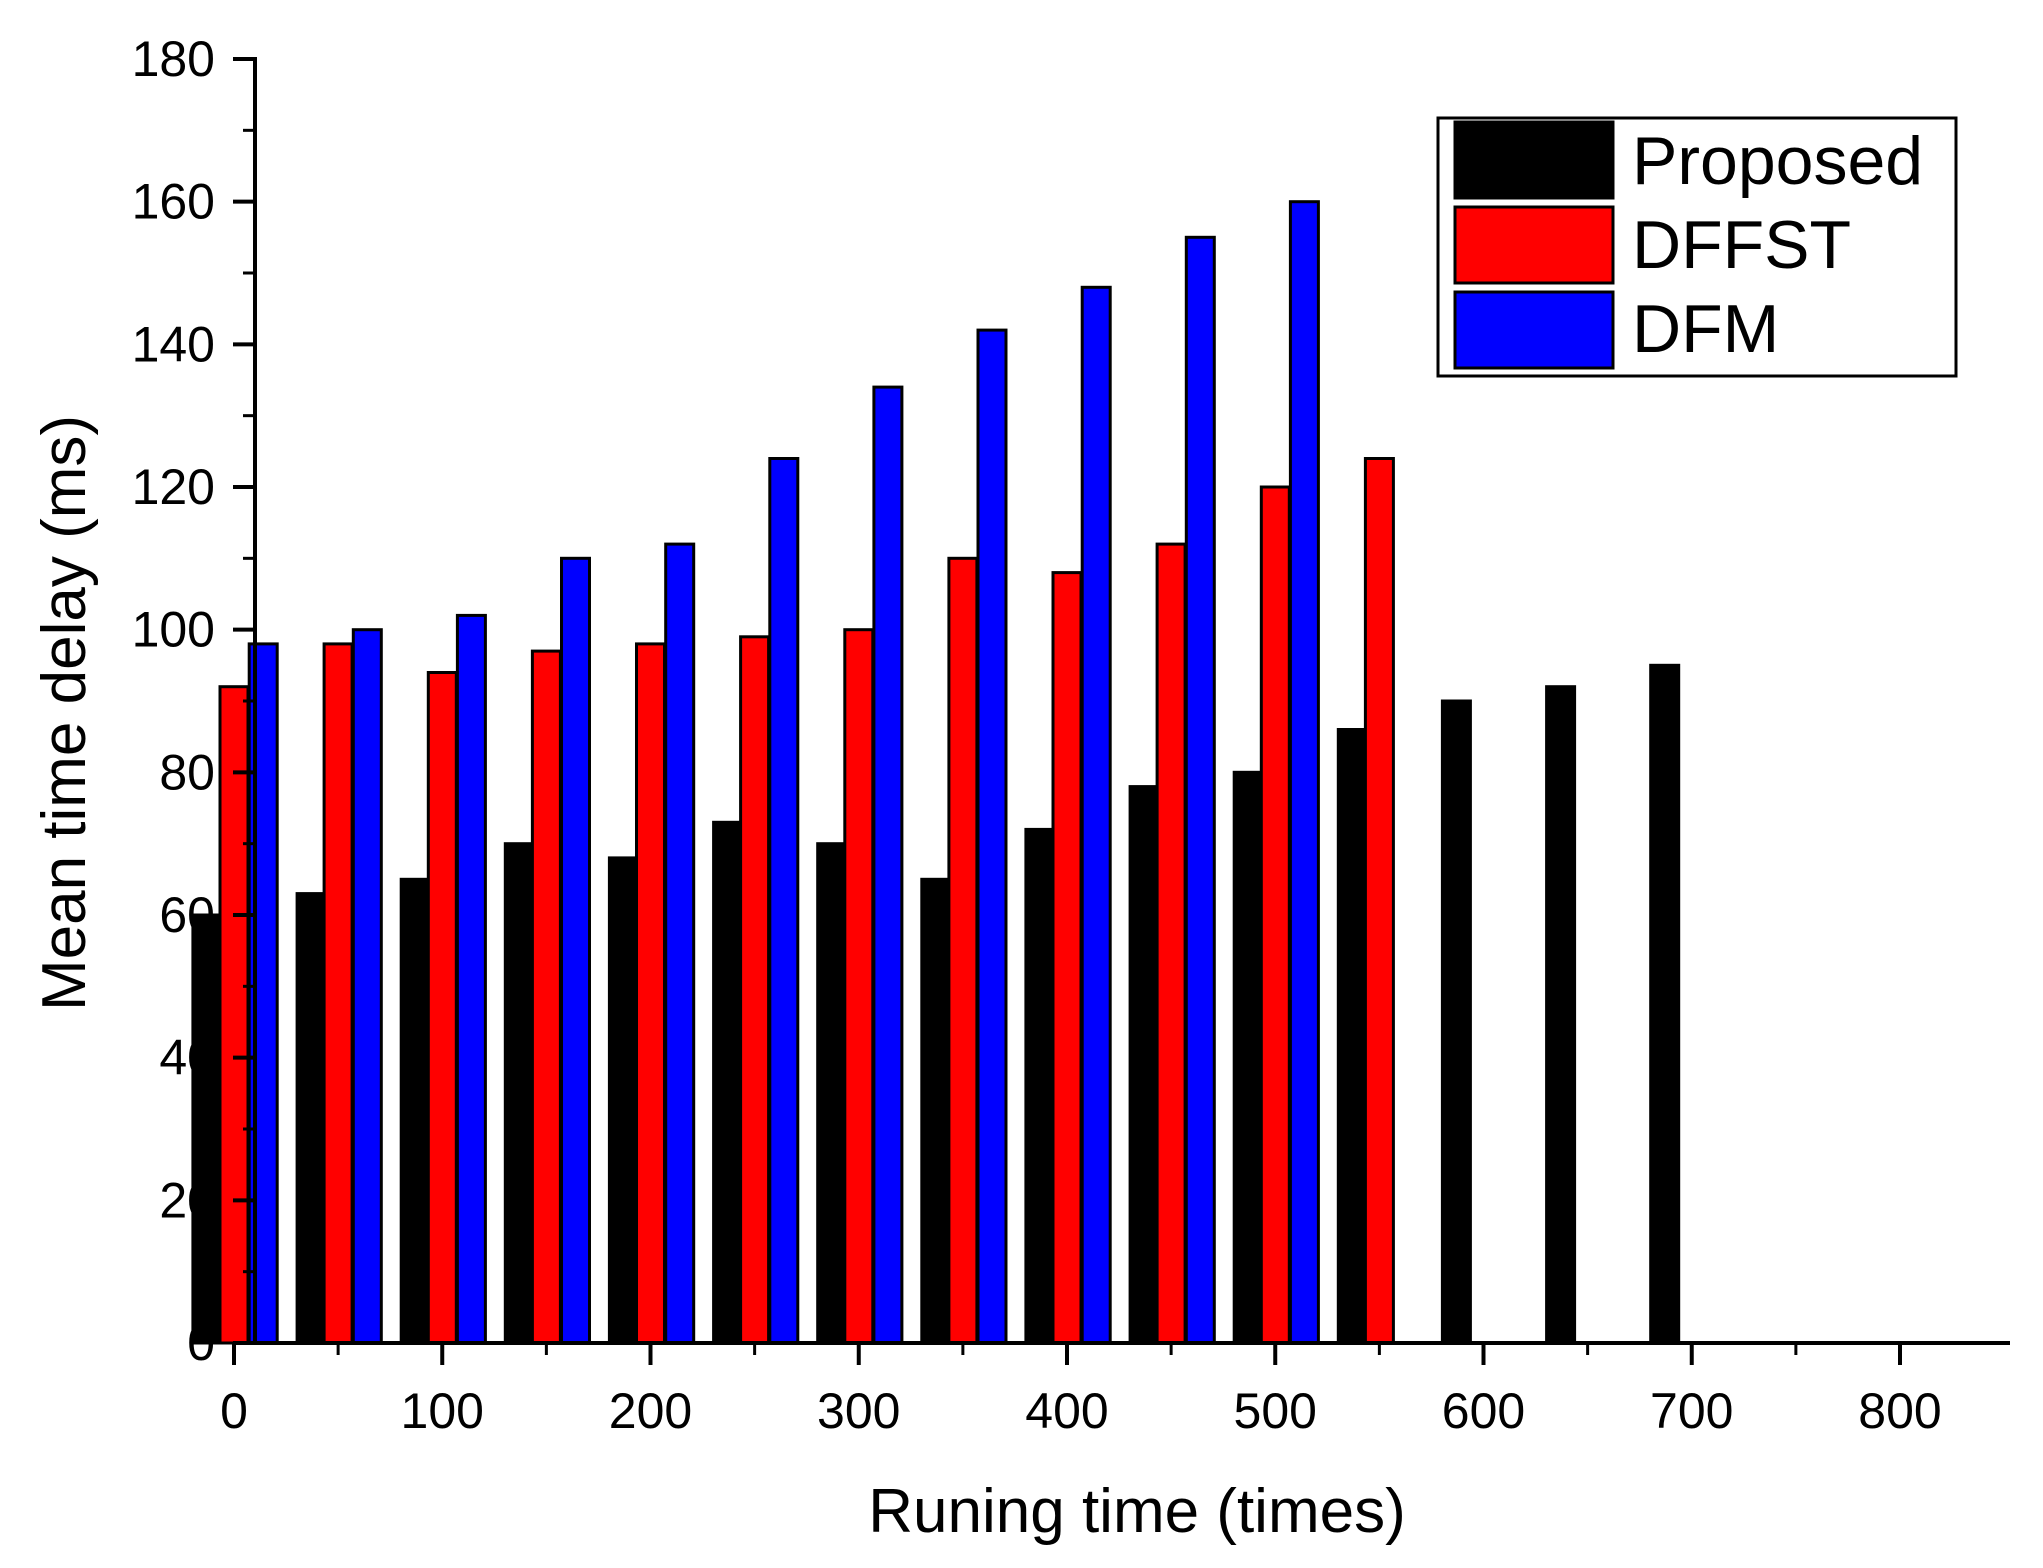  Describe the element at coordinates (187, 1200) in the screenshot. I see `y-tick-label-20: 20` at that location.